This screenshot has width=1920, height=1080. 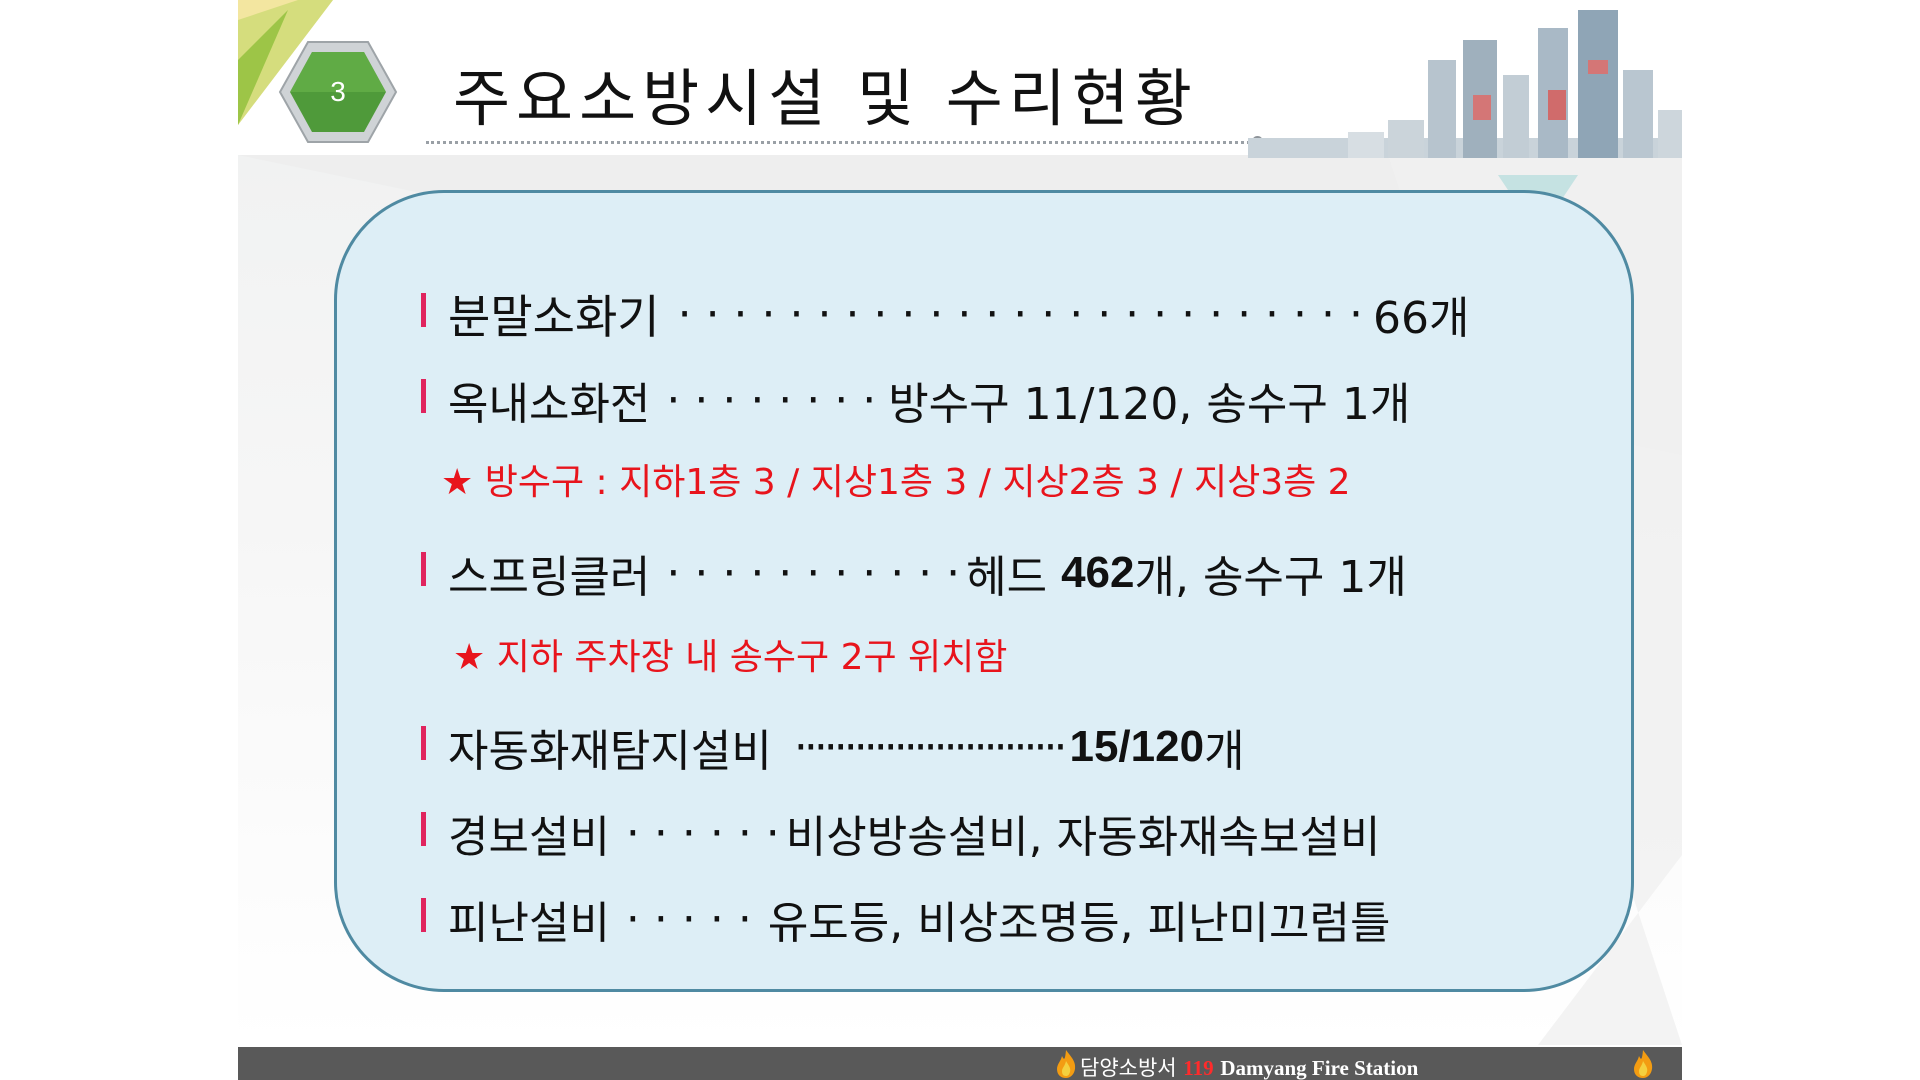 What do you see at coordinates (1224, 751) in the screenshot?
I see `item-value-suffix: 개` at bounding box center [1224, 751].